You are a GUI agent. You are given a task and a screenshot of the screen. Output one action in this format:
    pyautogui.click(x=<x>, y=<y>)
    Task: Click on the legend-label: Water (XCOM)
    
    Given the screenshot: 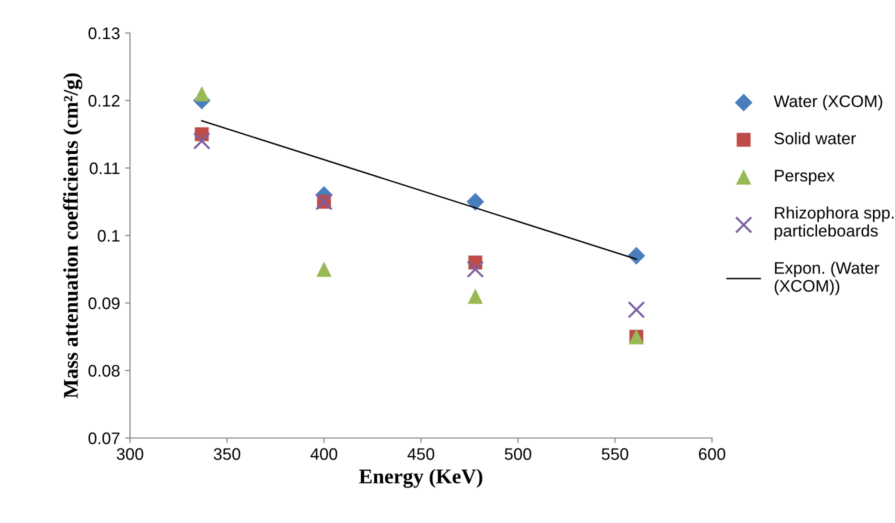 What is the action you would take?
    pyautogui.click(x=828, y=102)
    